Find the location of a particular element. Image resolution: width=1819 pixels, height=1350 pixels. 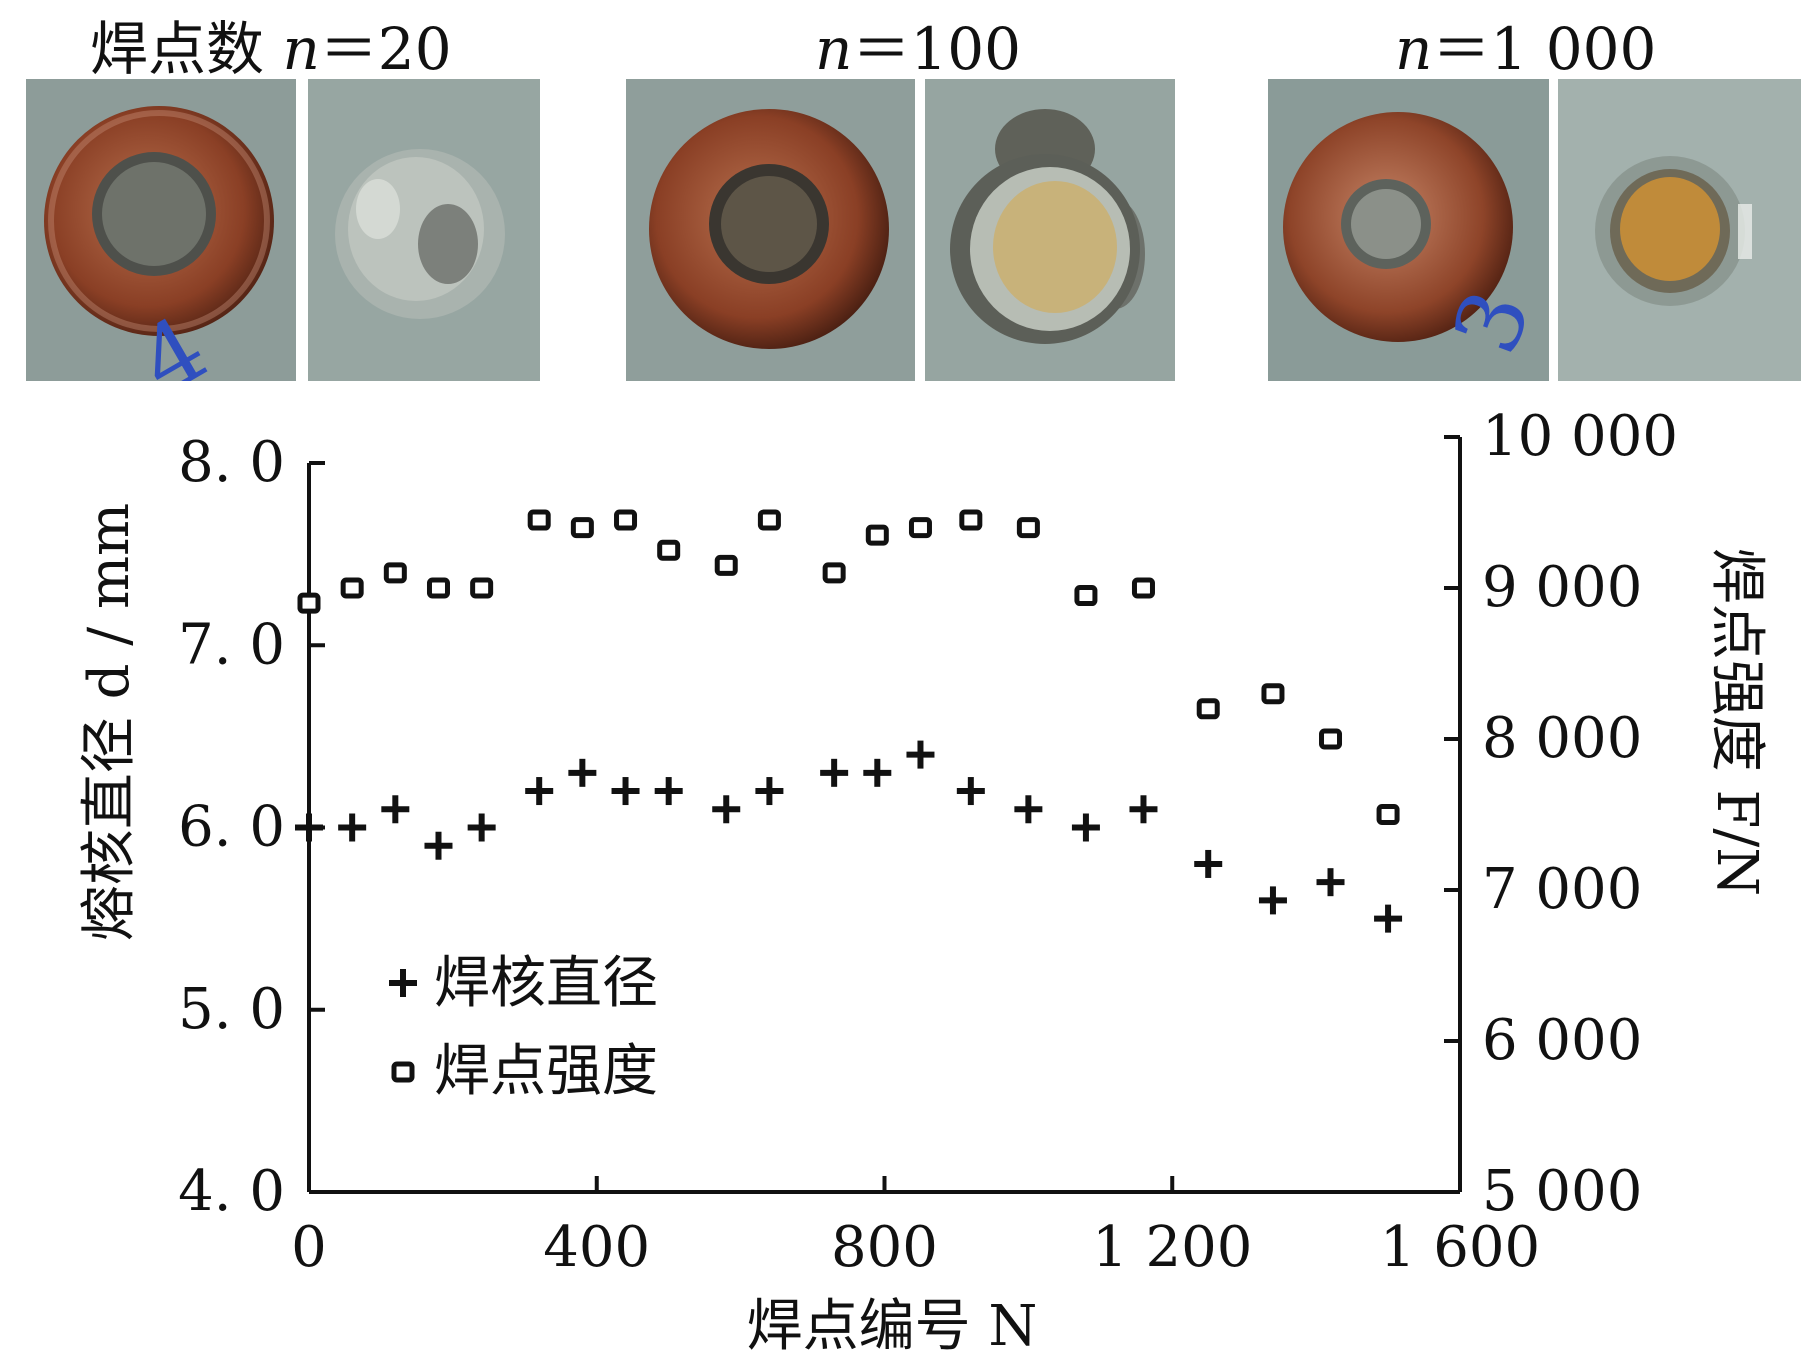

photo-n1000-electrode: 3 is located at coordinates (1408, 230).